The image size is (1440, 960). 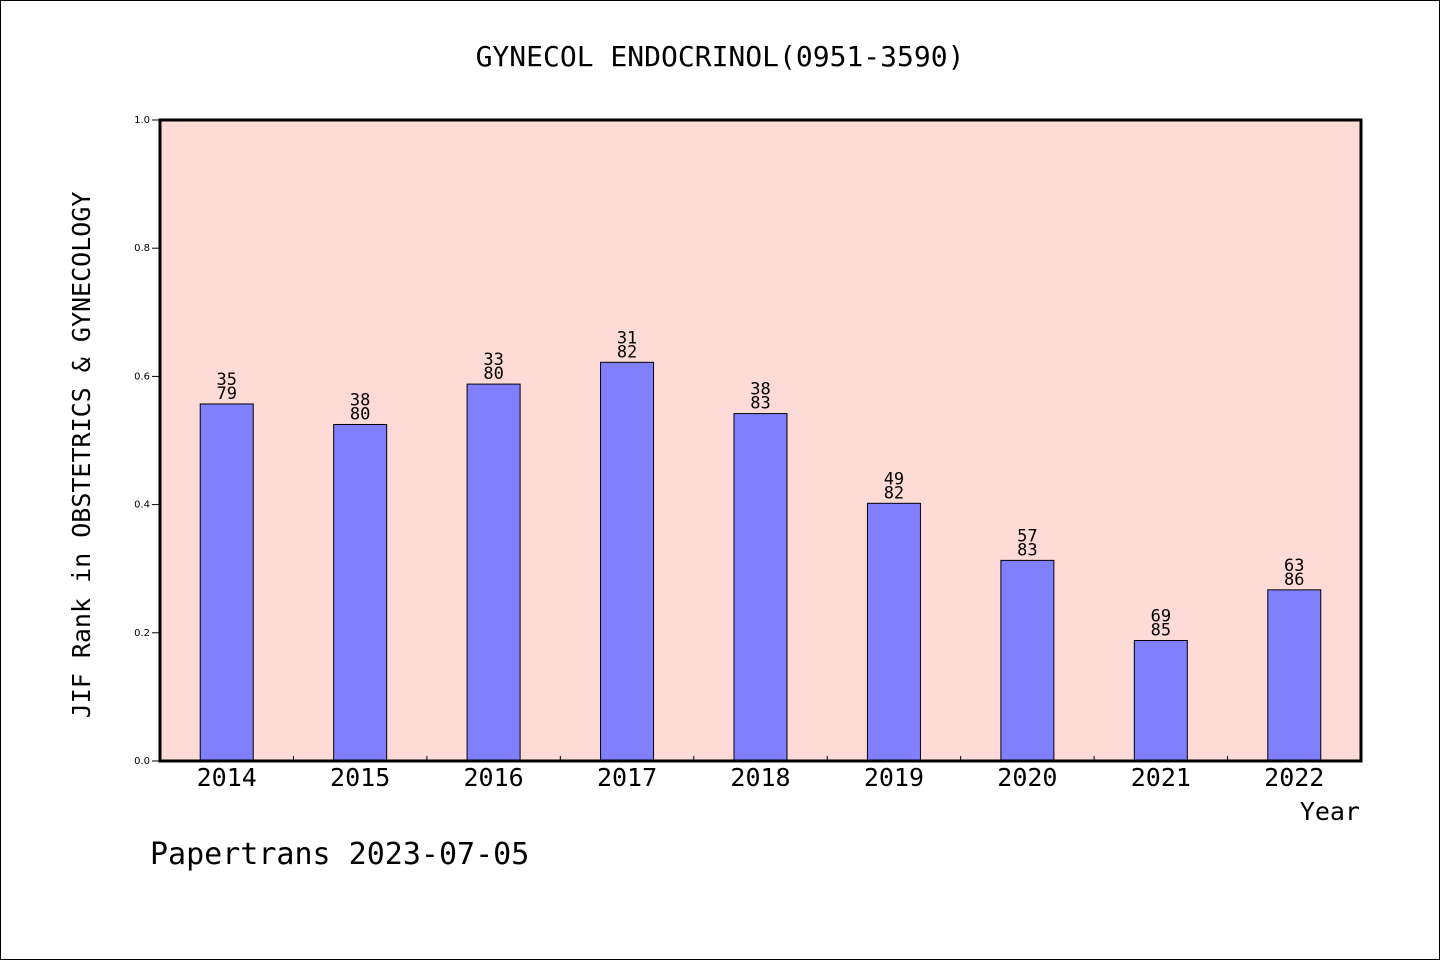 What do you see at coordinates (226, 582) in the screenshot?
I see `bar-2014` at bounding box center [226, 582].